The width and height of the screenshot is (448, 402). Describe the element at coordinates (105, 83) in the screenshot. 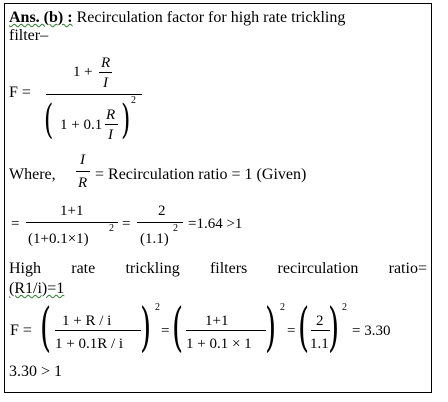

I see `f1-num-I: I` at that location.